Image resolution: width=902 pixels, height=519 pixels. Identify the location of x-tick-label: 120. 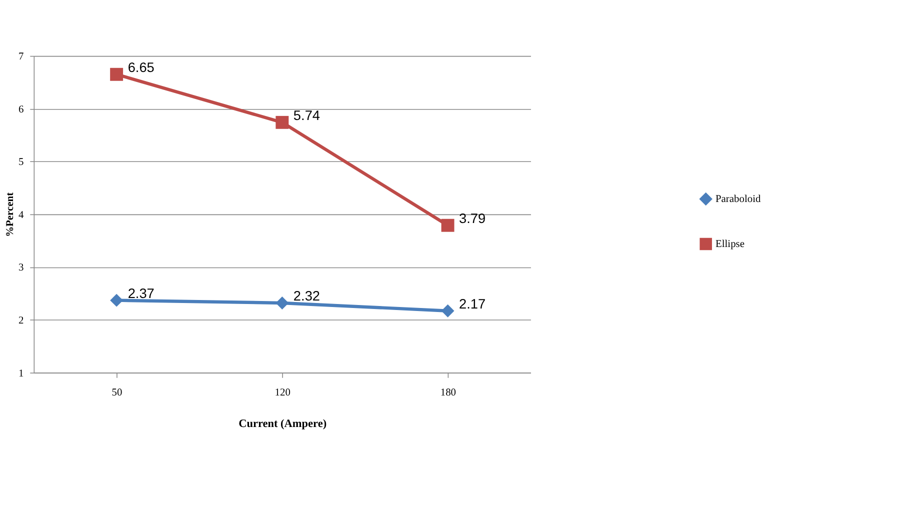
(282, 393).